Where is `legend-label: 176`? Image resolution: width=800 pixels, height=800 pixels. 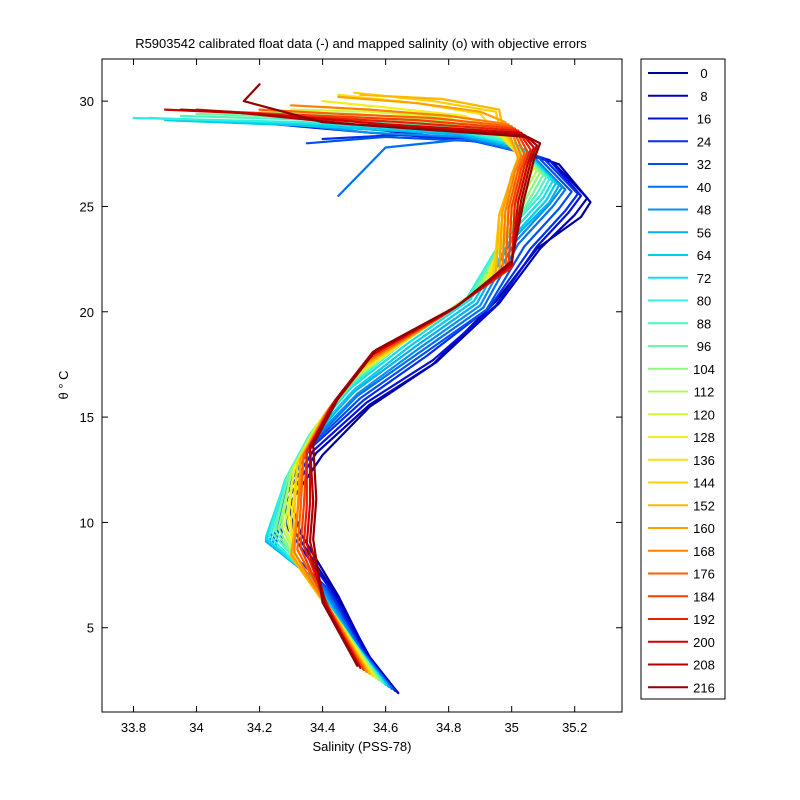
legend-label: 176 is located at coordinates (704, 574).